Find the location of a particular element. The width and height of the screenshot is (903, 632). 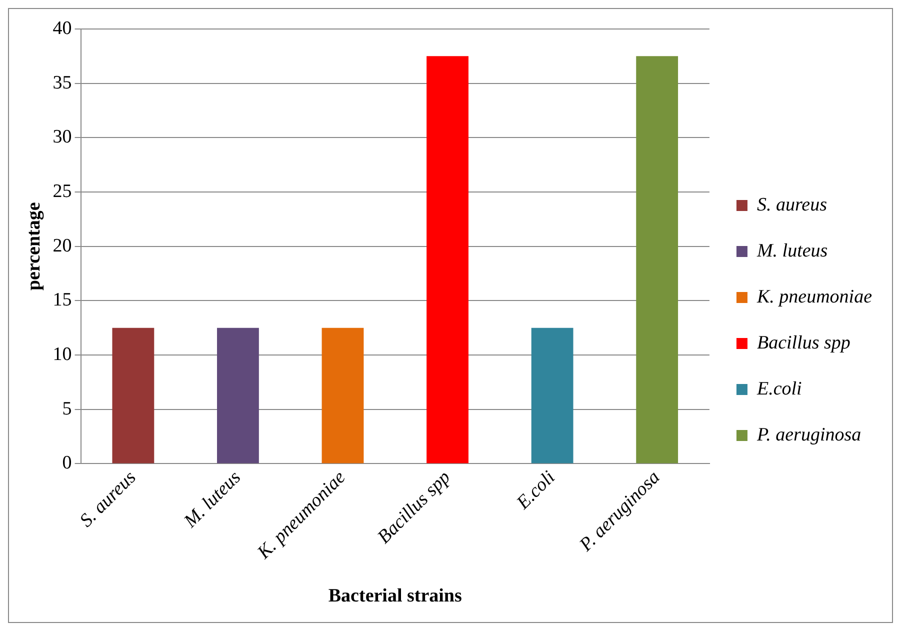

y-tick-label: 5 is located at coordinates (67, 409).